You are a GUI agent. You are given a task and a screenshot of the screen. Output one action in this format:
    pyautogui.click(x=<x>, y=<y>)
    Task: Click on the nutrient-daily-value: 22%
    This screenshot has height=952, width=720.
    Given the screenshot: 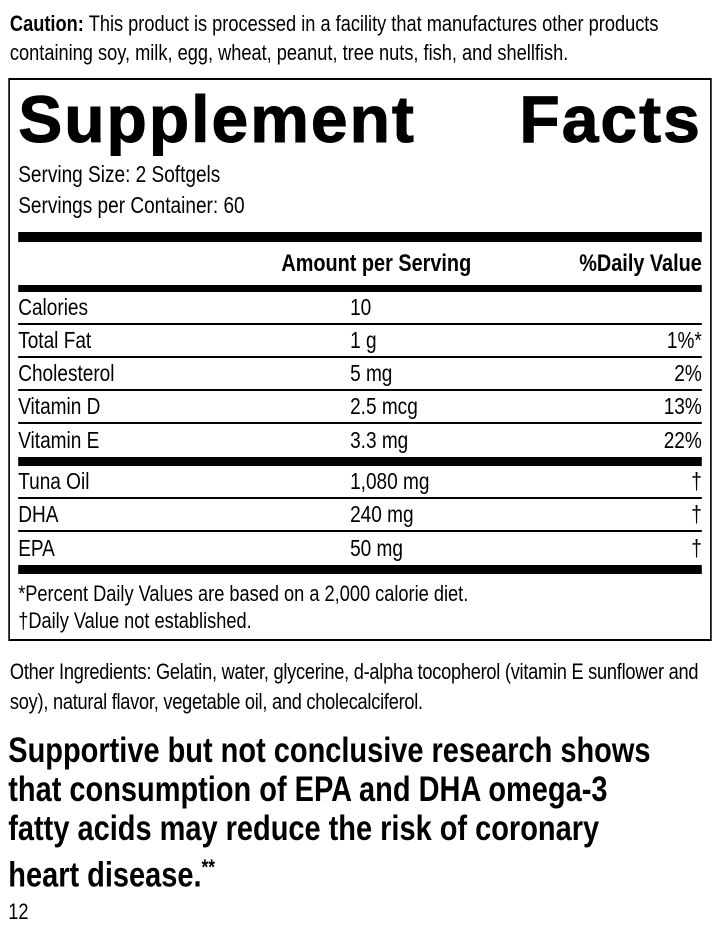 What is the action you would take?
    pyautogui.click(x=682, y=440)
    